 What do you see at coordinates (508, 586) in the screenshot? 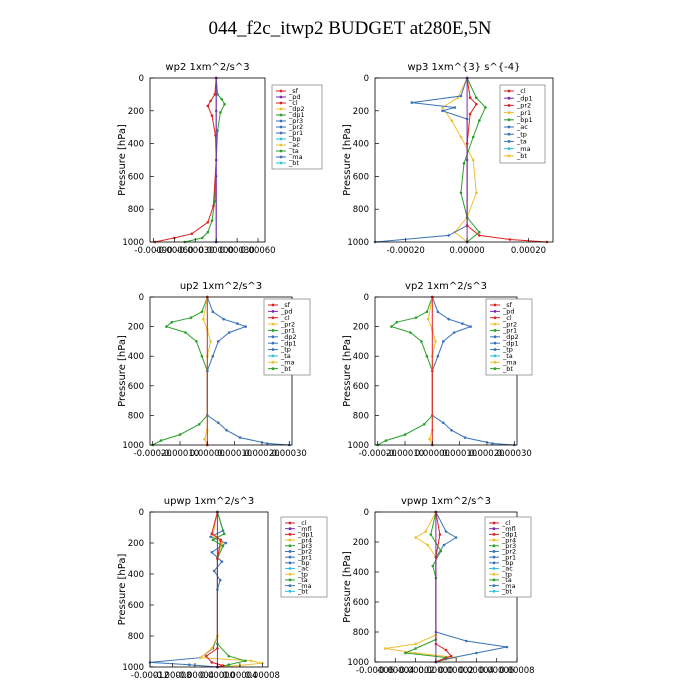
I see `legend-label: _ma` at bounding box center [508, 586].